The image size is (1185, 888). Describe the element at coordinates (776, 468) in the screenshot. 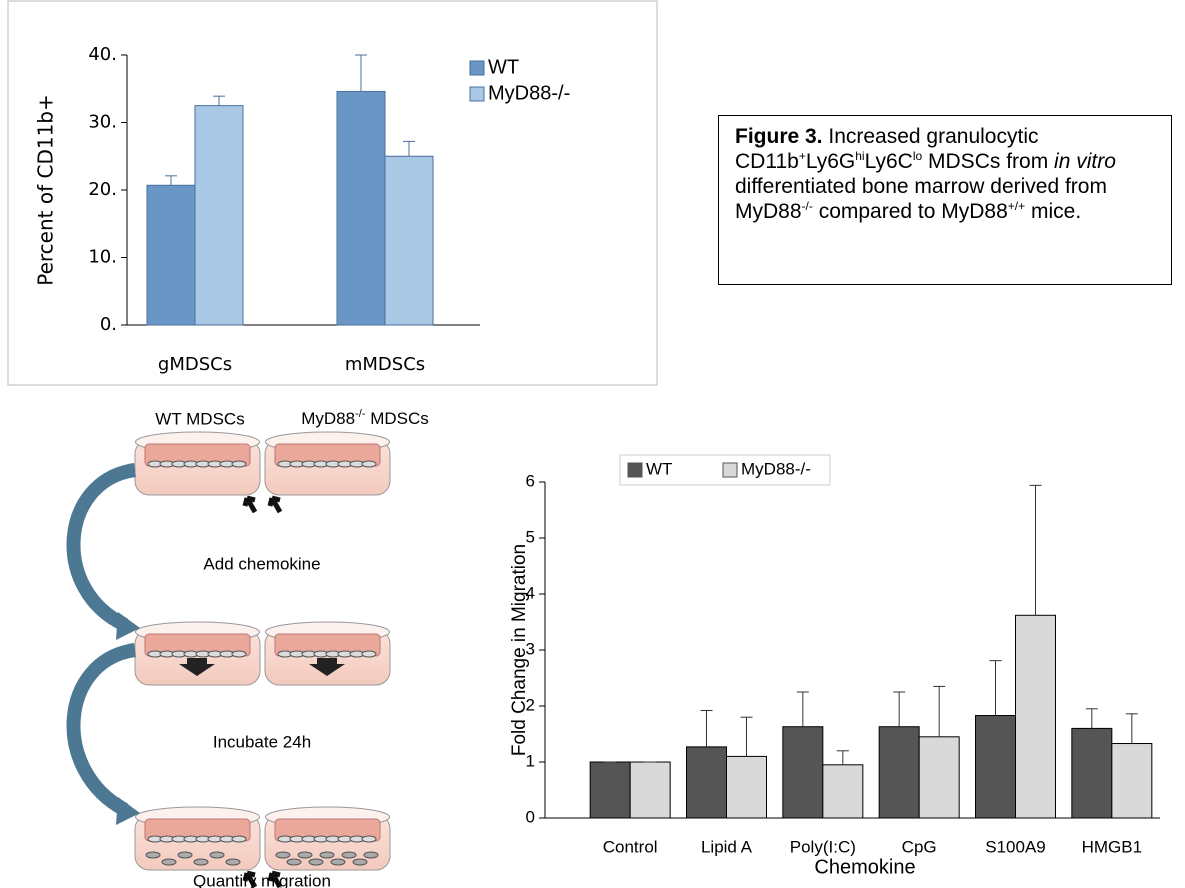

I see `legend-label: MyD88-/-` at that location.